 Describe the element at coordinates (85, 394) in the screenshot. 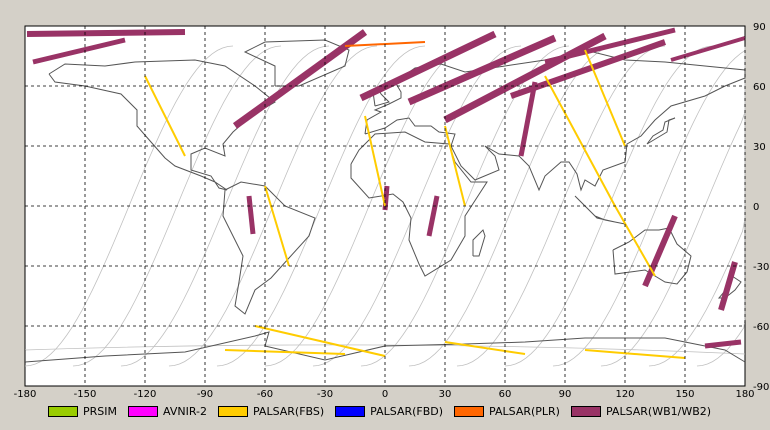

I see `lon-tick-label: -150` at that location.